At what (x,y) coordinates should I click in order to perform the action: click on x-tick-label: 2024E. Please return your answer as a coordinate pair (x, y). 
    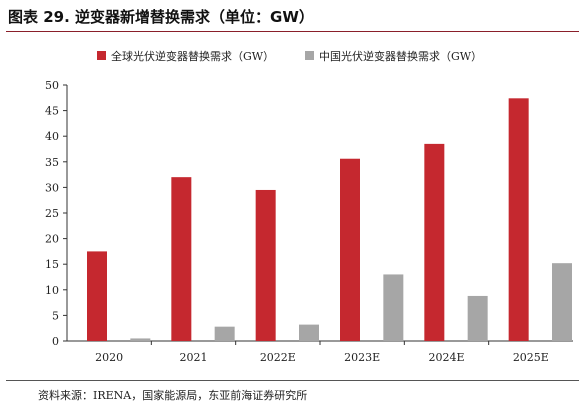
    Looking at the image, I should click on (446, 357).